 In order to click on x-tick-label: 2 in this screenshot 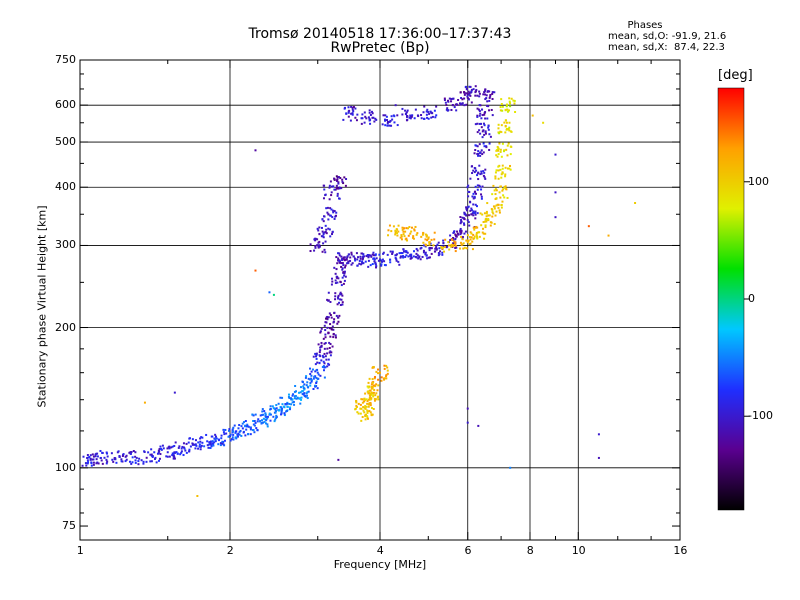, I will do `click(230, 550)`.